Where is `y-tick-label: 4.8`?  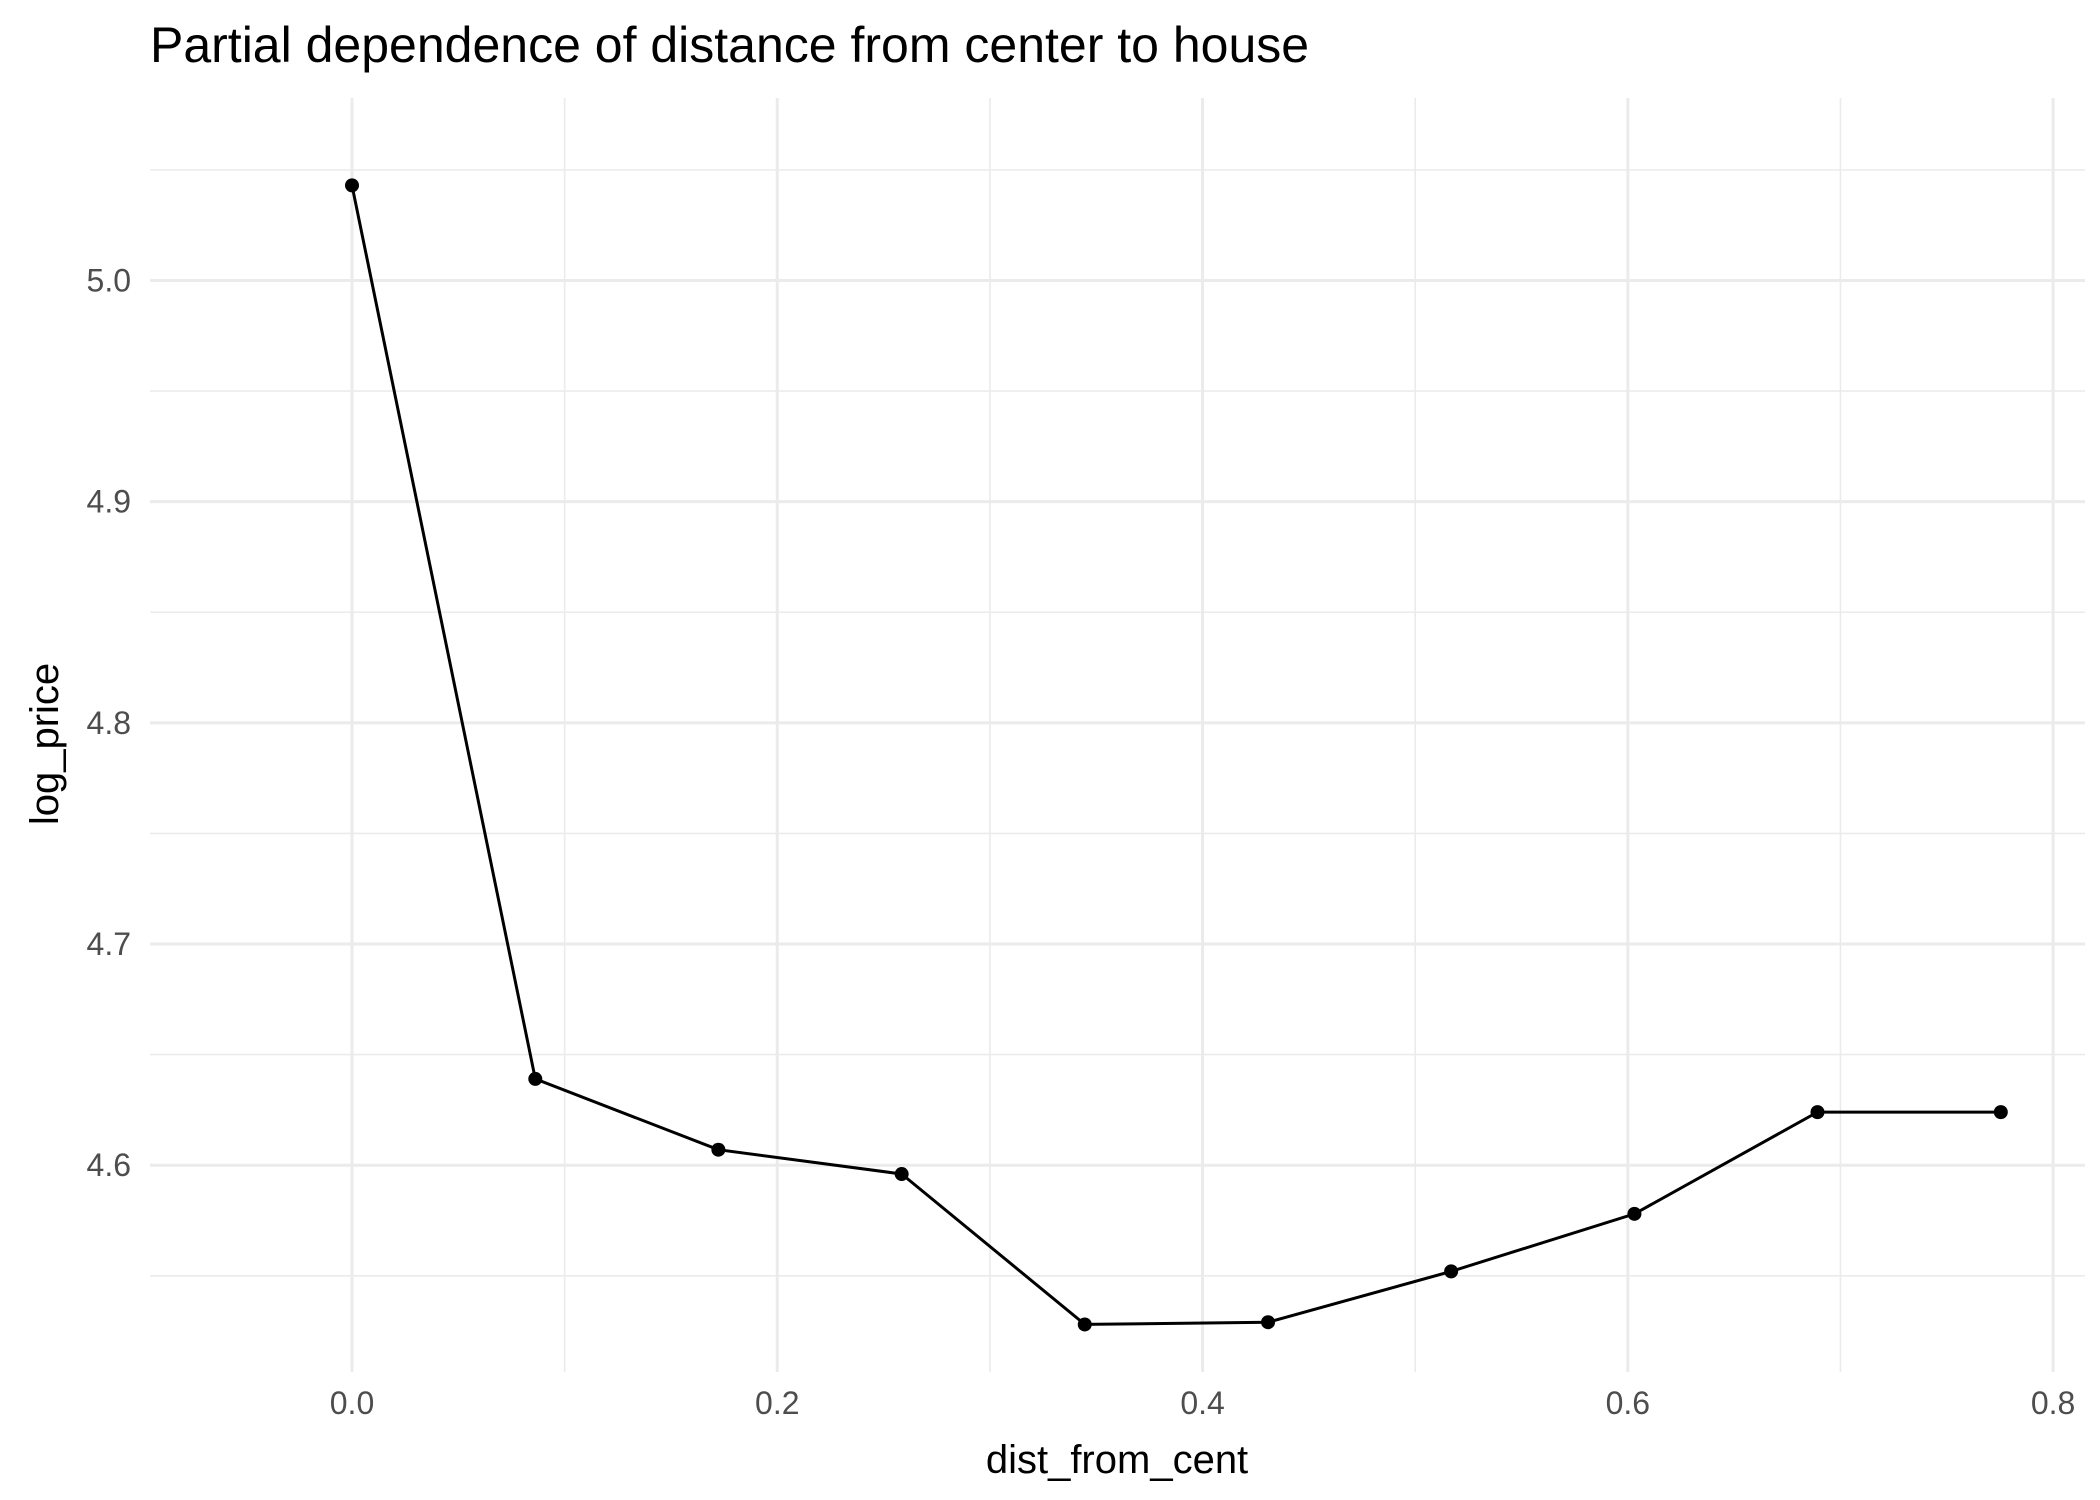 y-tick-label: 4.8 is located at coordinates (109, 723).